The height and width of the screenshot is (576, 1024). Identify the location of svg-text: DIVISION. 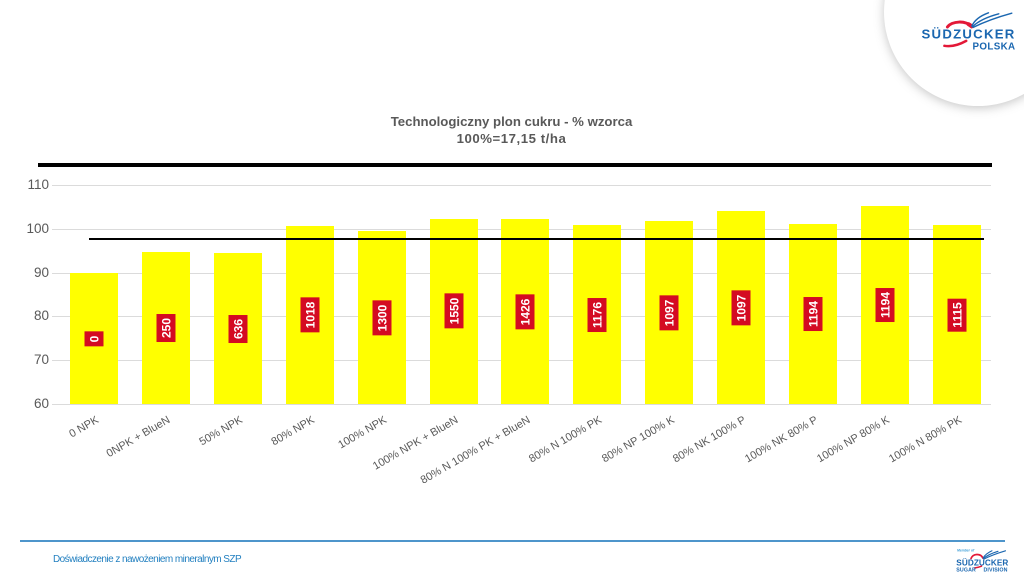
(996, 571).